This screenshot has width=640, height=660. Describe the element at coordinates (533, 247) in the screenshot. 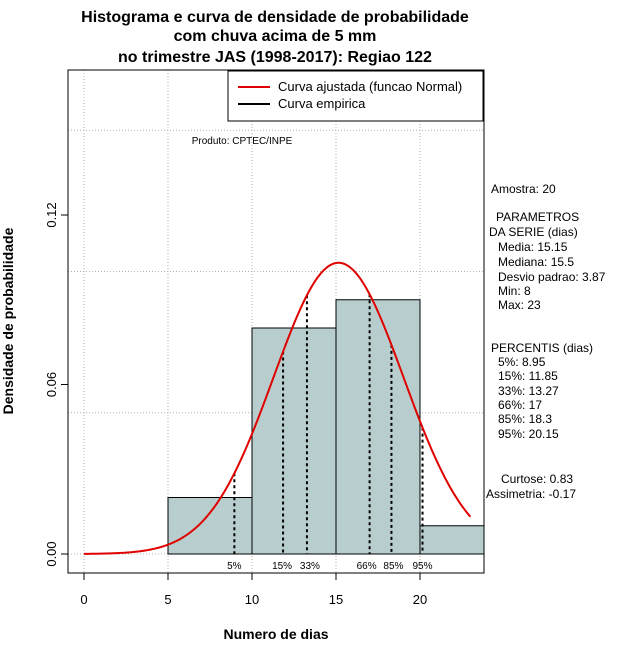

I see `stat-mean: Media: 15.15` at that location.